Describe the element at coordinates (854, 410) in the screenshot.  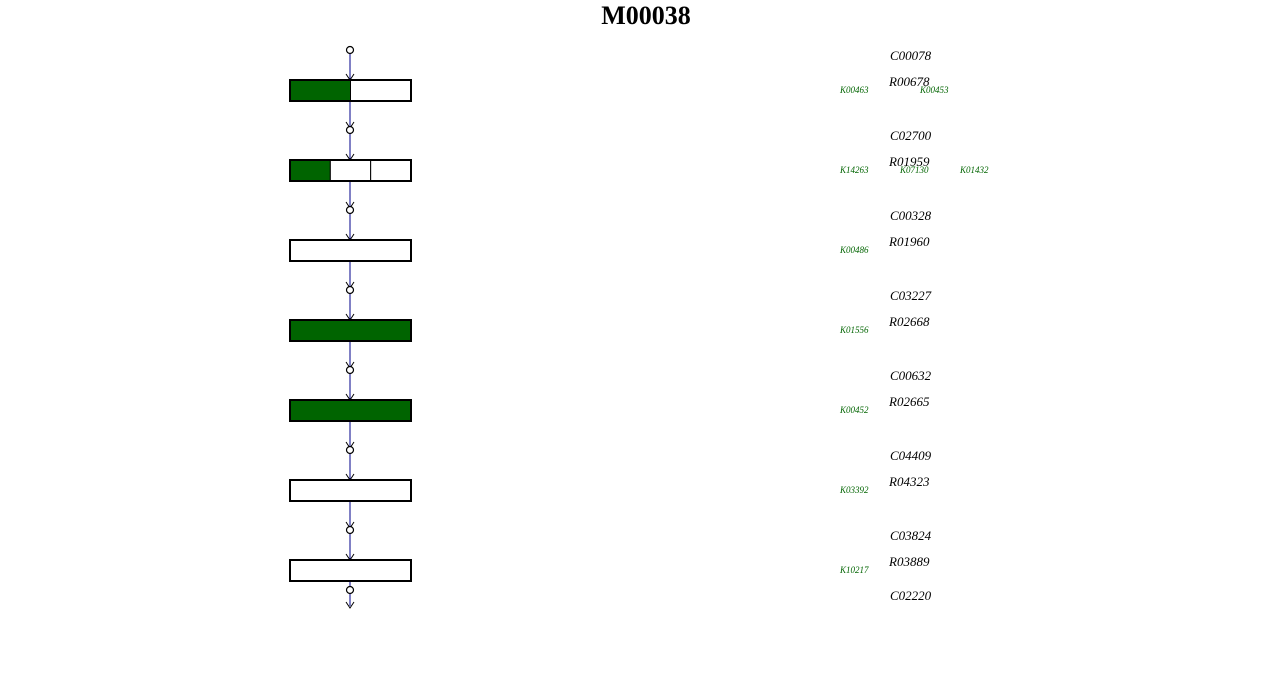
I see `ko-label: K00452` at that location.